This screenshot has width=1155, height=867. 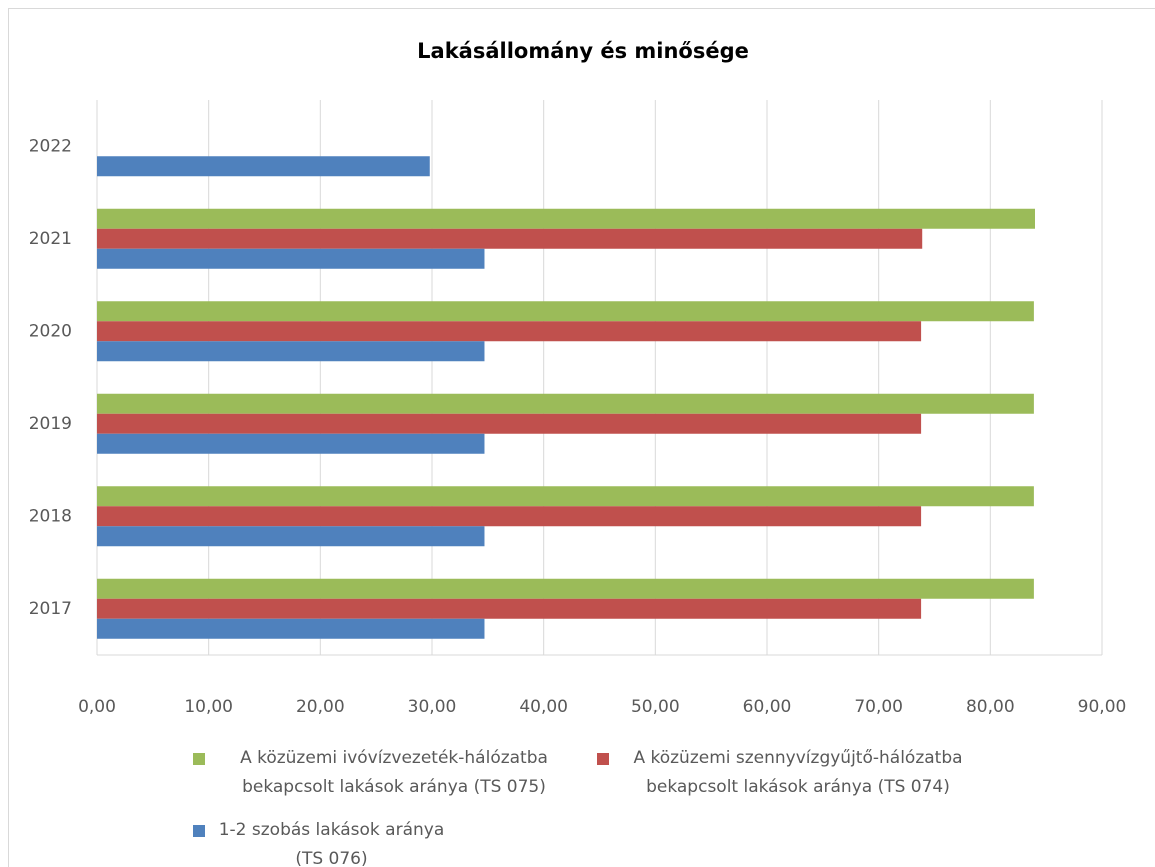 I want to click on x-tick-label: 60,00, so click(x=767, y=707).